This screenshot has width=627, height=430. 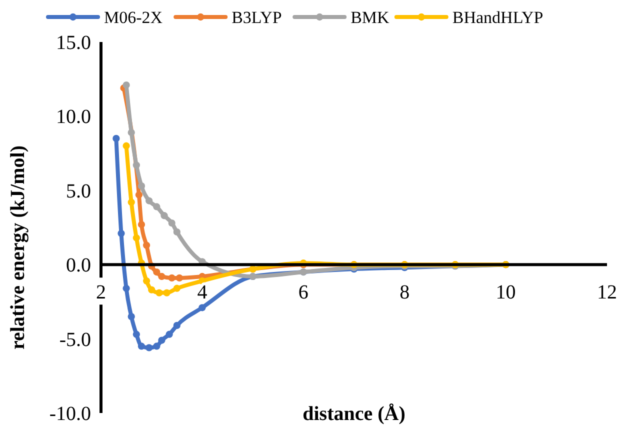 What do you see at coordinates (303, 293) in the screenshot?
I see `x-tick-label: 6` at bounding box center [303, 293].